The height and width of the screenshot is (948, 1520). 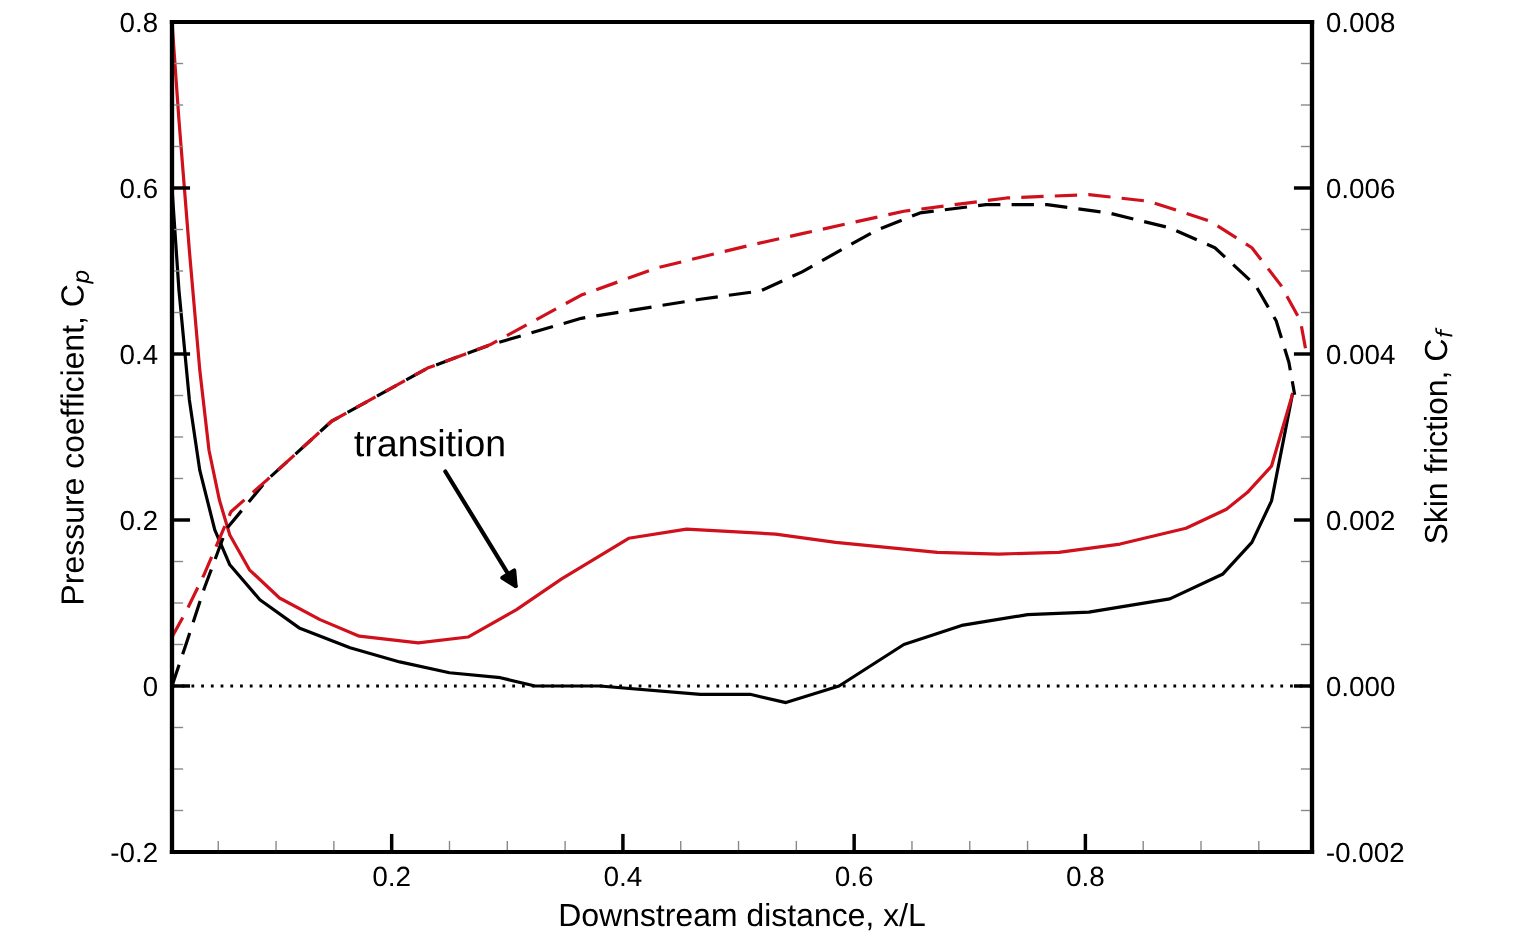 What do you see at coordinates (1365, 852) in the screenshot?
I see `y2-tick-label: -0.002` at bounding box center [1365, 852].